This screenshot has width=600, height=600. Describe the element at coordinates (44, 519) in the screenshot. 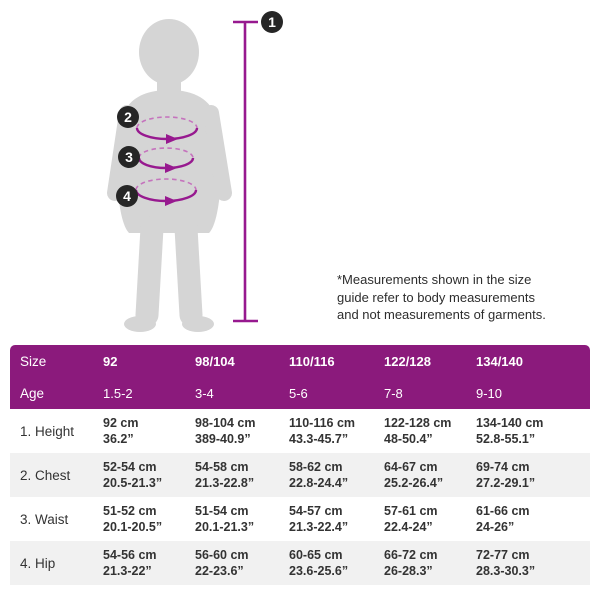

I see `row-label-waist: 3. Waist` at that location.